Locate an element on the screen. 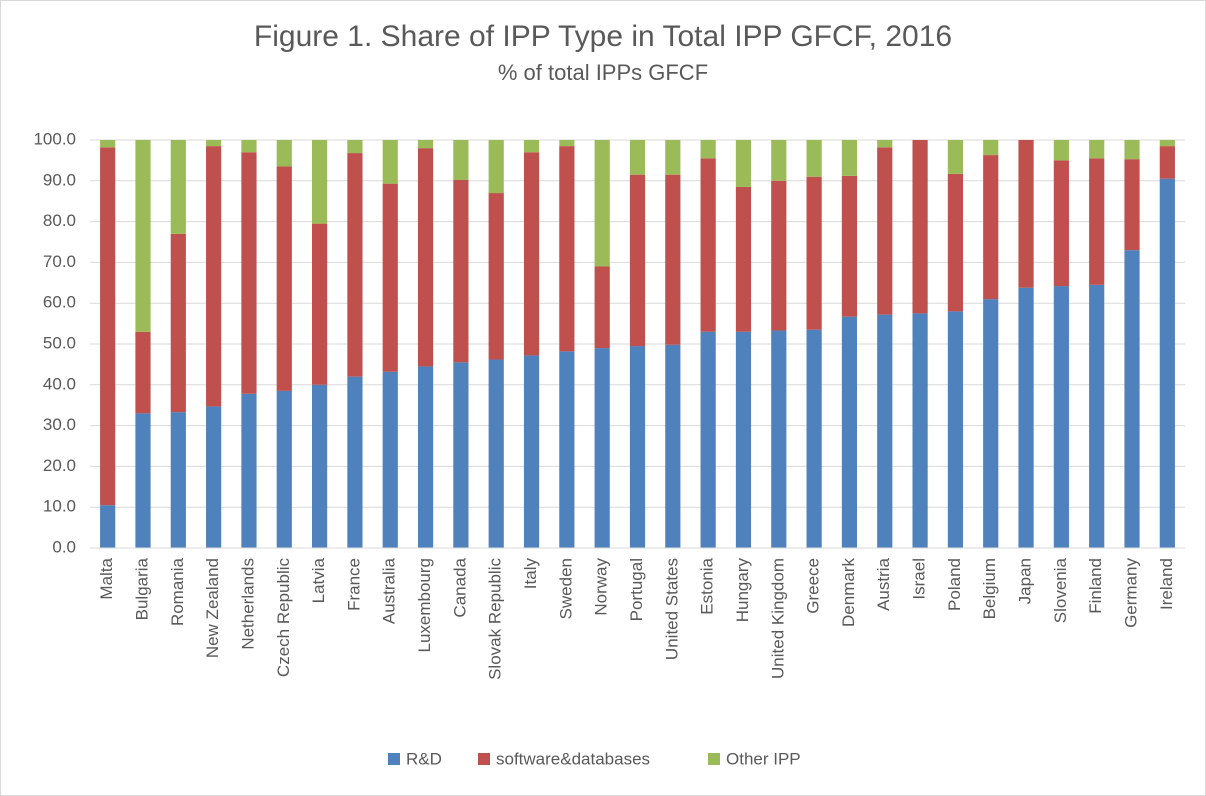 Image resolution: width=1206 pixels, height=796 pixels. x-tick-label: France is located at coordinates (353, 584).